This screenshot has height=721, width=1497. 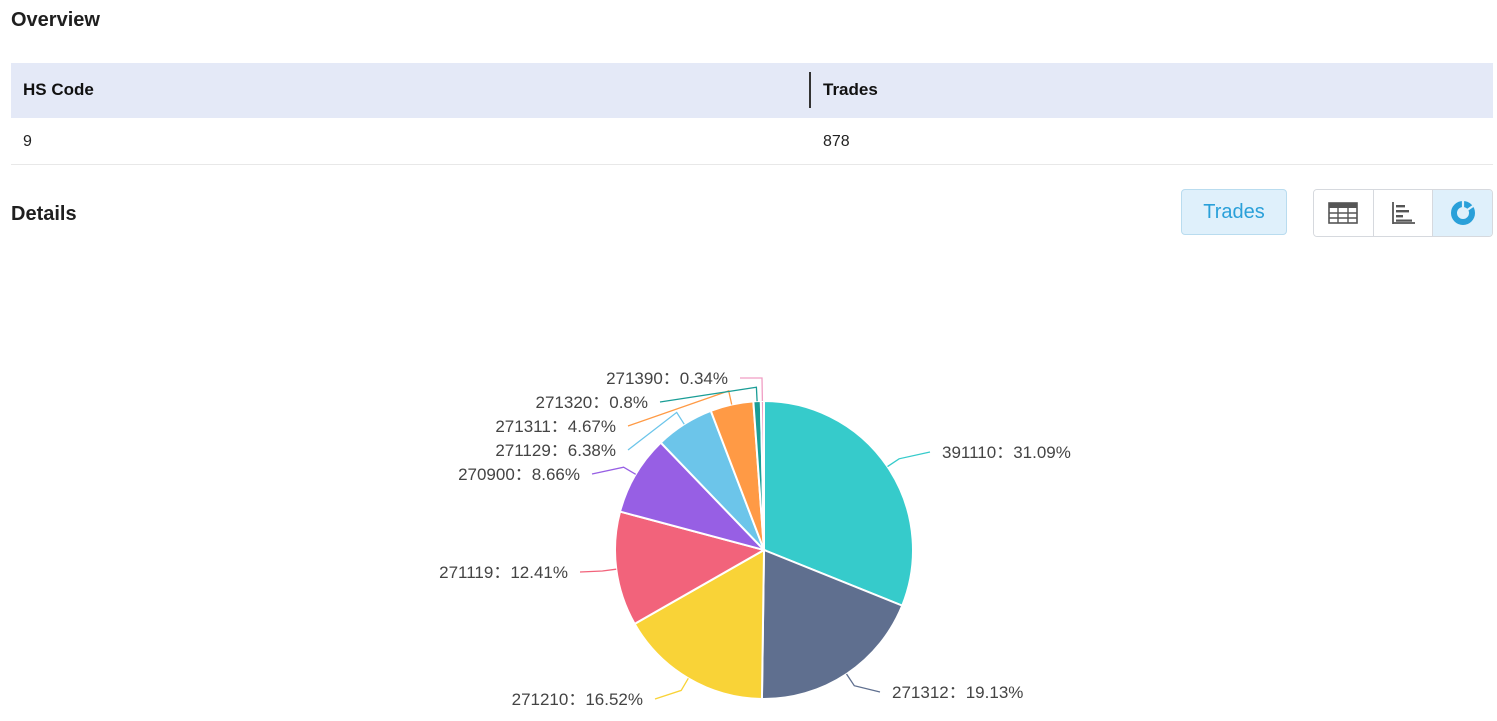 What do you see at coordinates (592, 402) in the screenshot?
I see `slice-label-271320: 271320：0.8%` at bounding box center [592, 402].